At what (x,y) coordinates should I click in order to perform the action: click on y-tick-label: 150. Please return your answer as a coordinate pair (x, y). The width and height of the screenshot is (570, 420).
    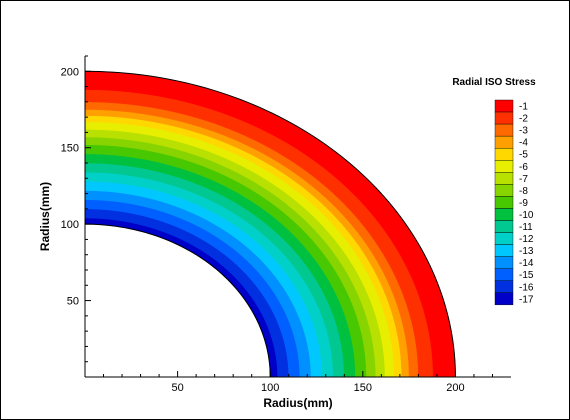
    Looking at the image, I should click on (70, 149).